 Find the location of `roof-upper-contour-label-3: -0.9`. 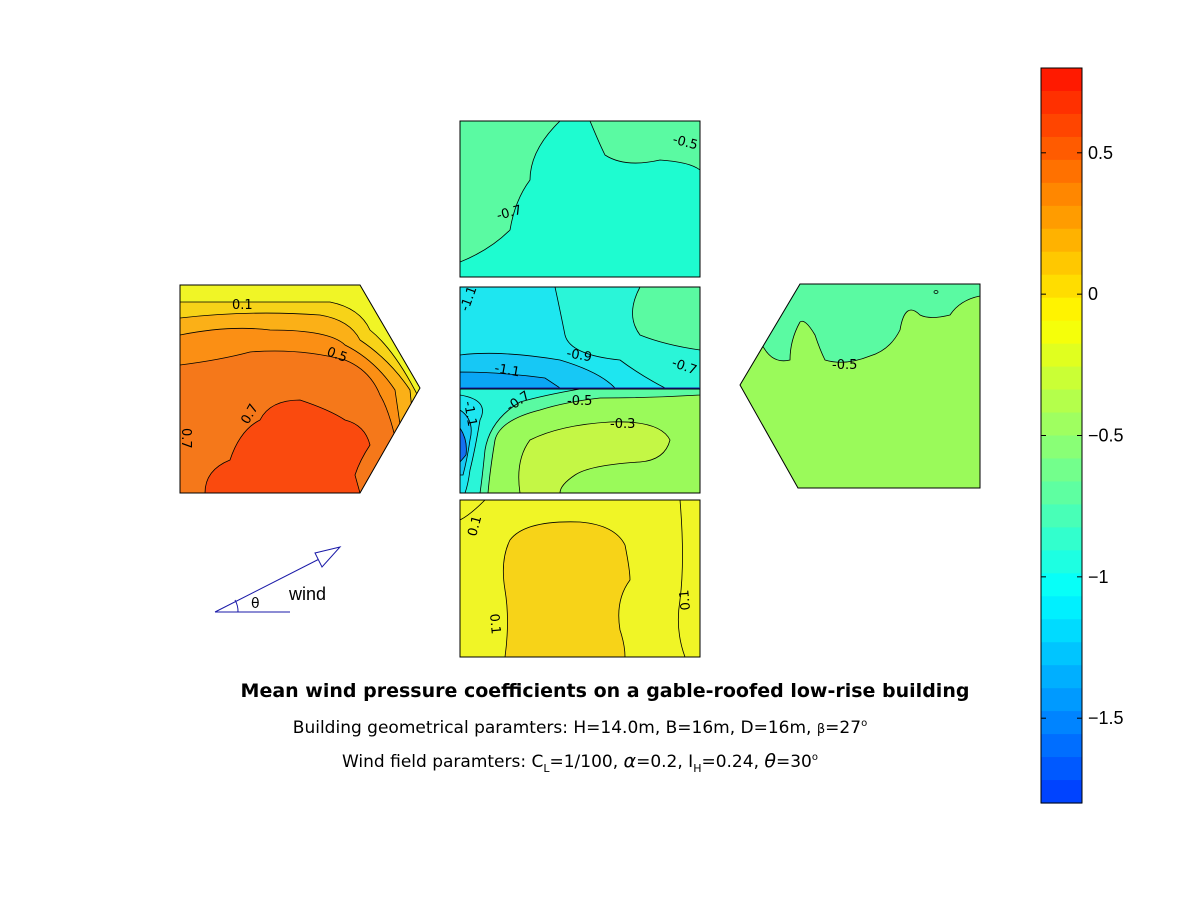

roof-upper-contour-label-3: -0.9 is located at coordinates (579, 355).